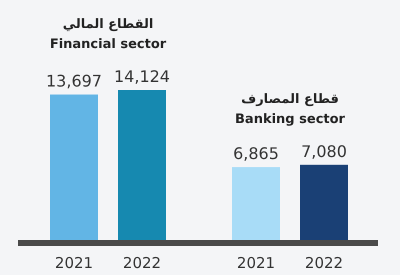 Image resolution: width=400 pixels, height=275 pixels. Describe the element at coordinates (108, 24) in the screenshot. I see `text: القطاع المالي` at that location.